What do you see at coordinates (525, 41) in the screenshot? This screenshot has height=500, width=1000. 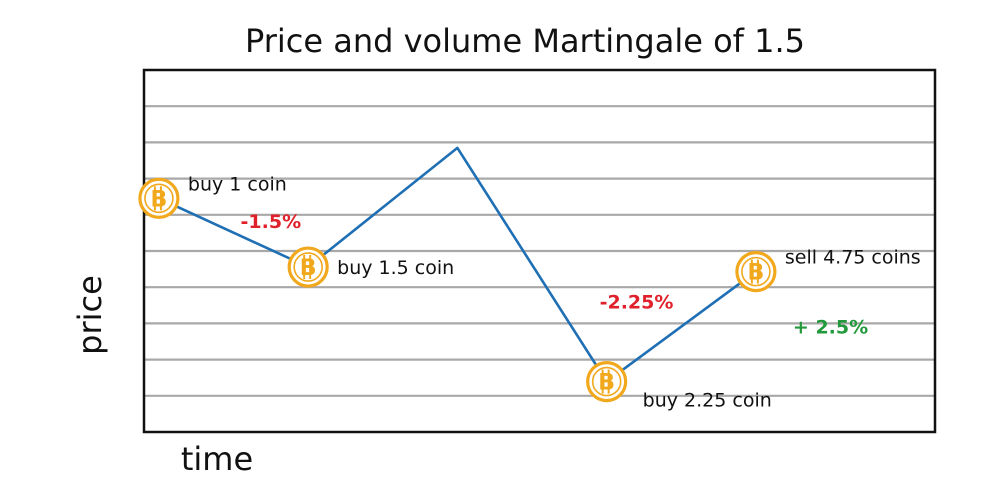 I see `chart-title: Price and volume Martingale of 1.5` at bounding box center [525, 41].